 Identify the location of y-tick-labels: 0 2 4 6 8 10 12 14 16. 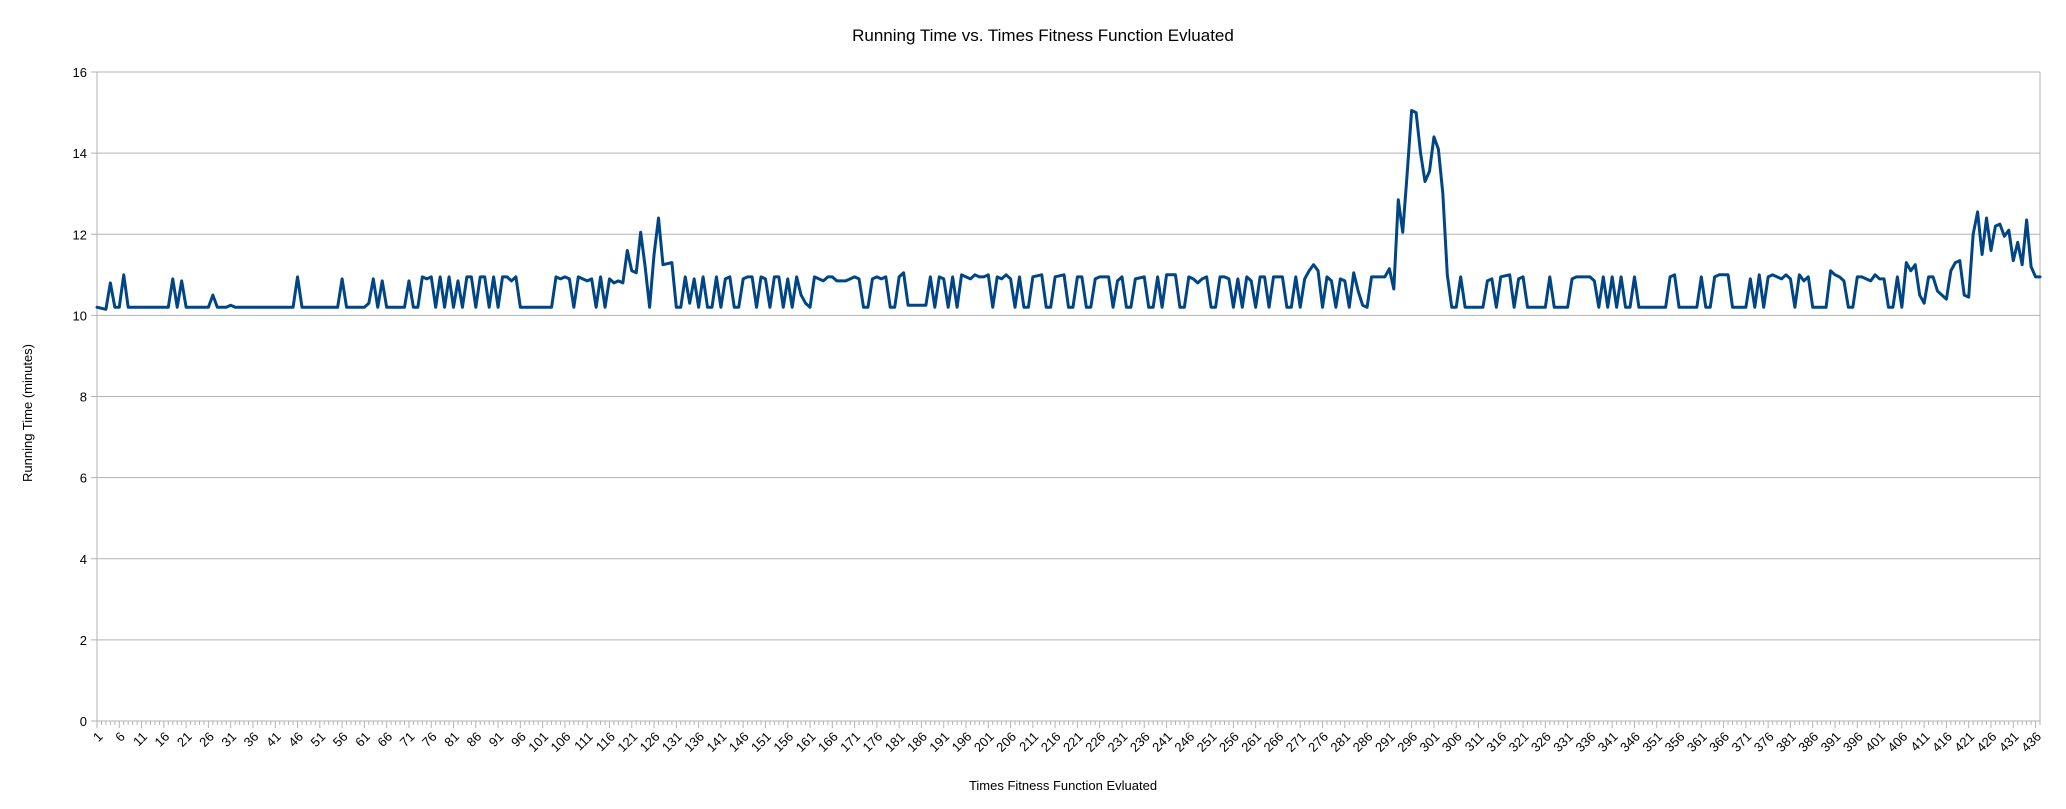
(80, 397).